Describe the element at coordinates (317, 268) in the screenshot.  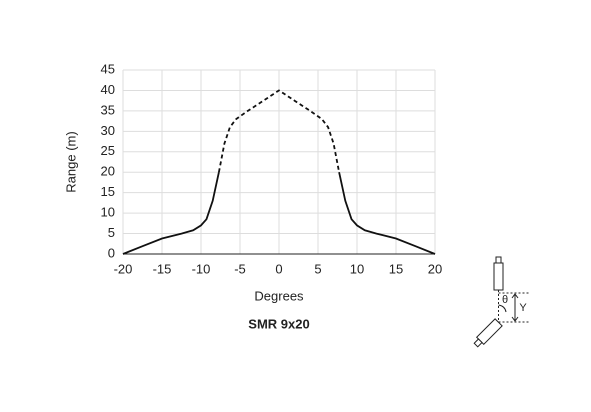
I see `x-tick-label: 5` at that location.